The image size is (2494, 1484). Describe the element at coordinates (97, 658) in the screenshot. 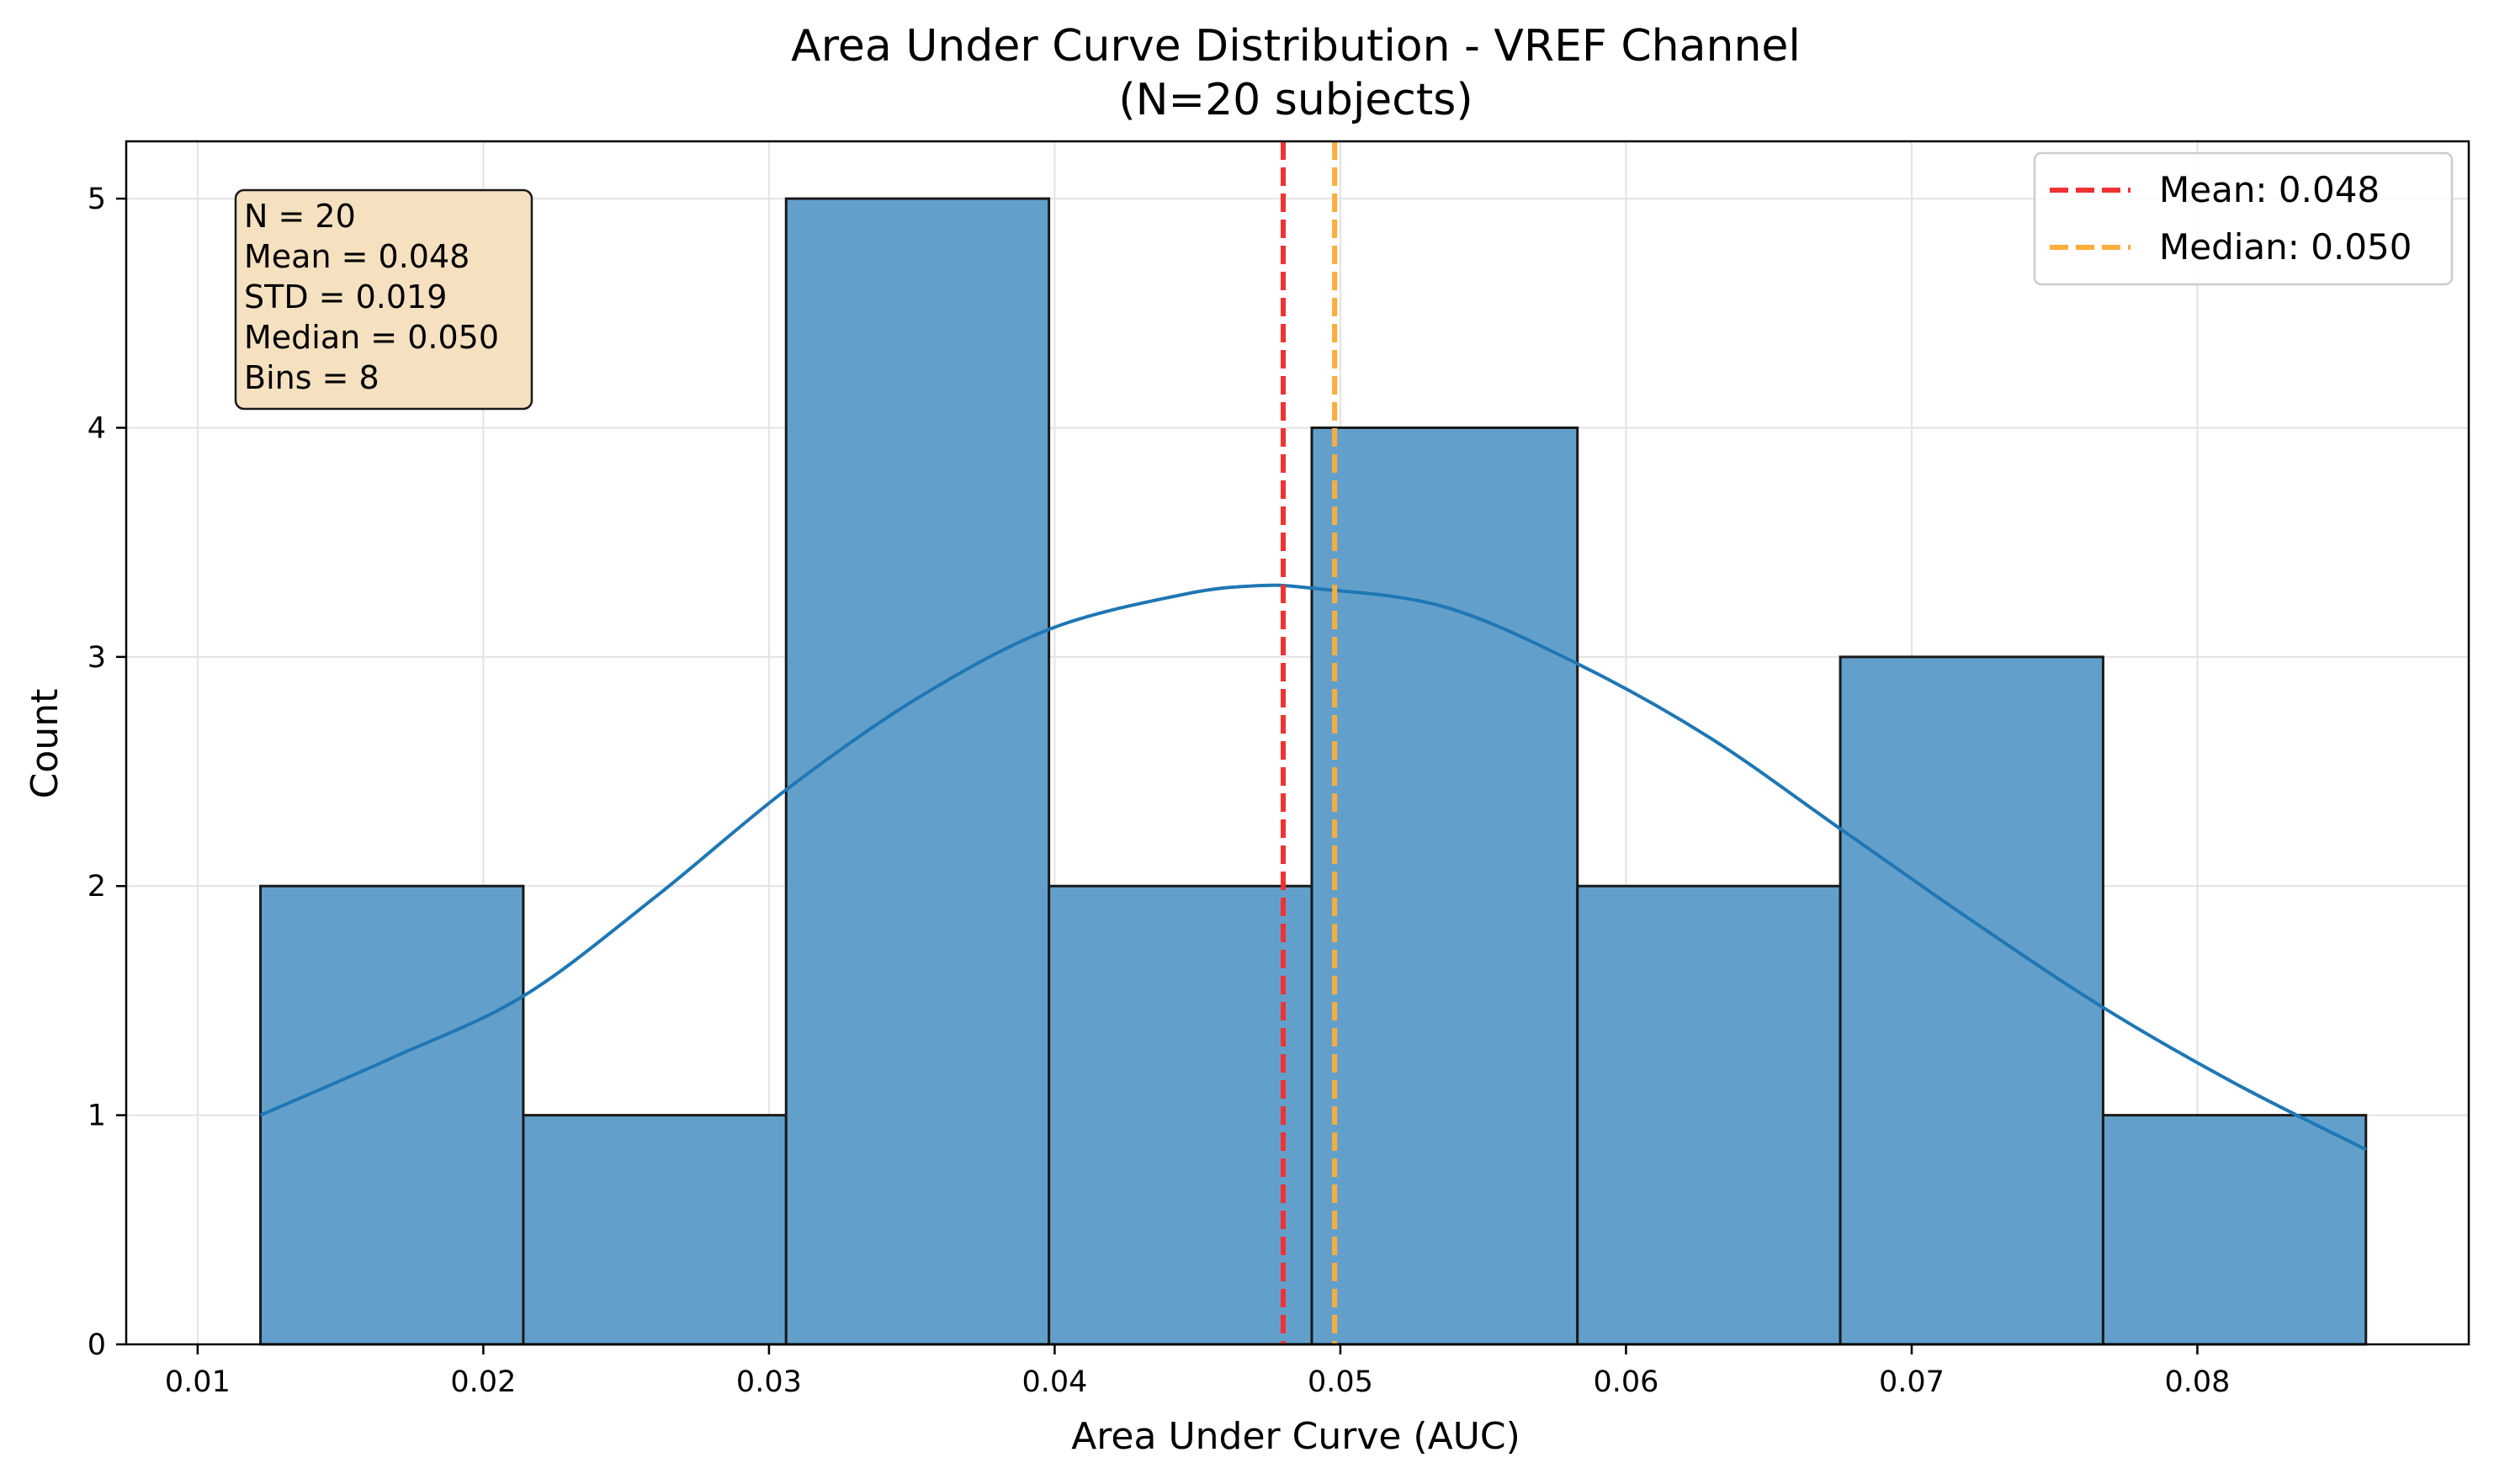

I see `y-tick-label: 3` at that location.